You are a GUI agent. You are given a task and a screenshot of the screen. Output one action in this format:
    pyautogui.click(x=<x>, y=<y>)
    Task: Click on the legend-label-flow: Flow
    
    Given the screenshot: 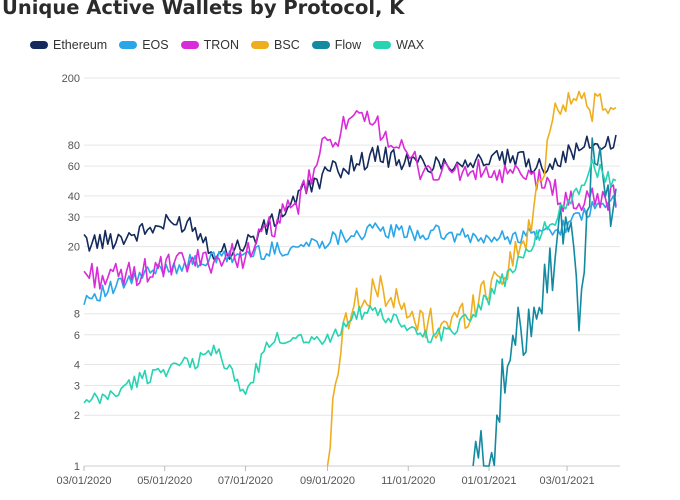 What is the action you would take?
    pyautogui.click(x=348, y=45)
    